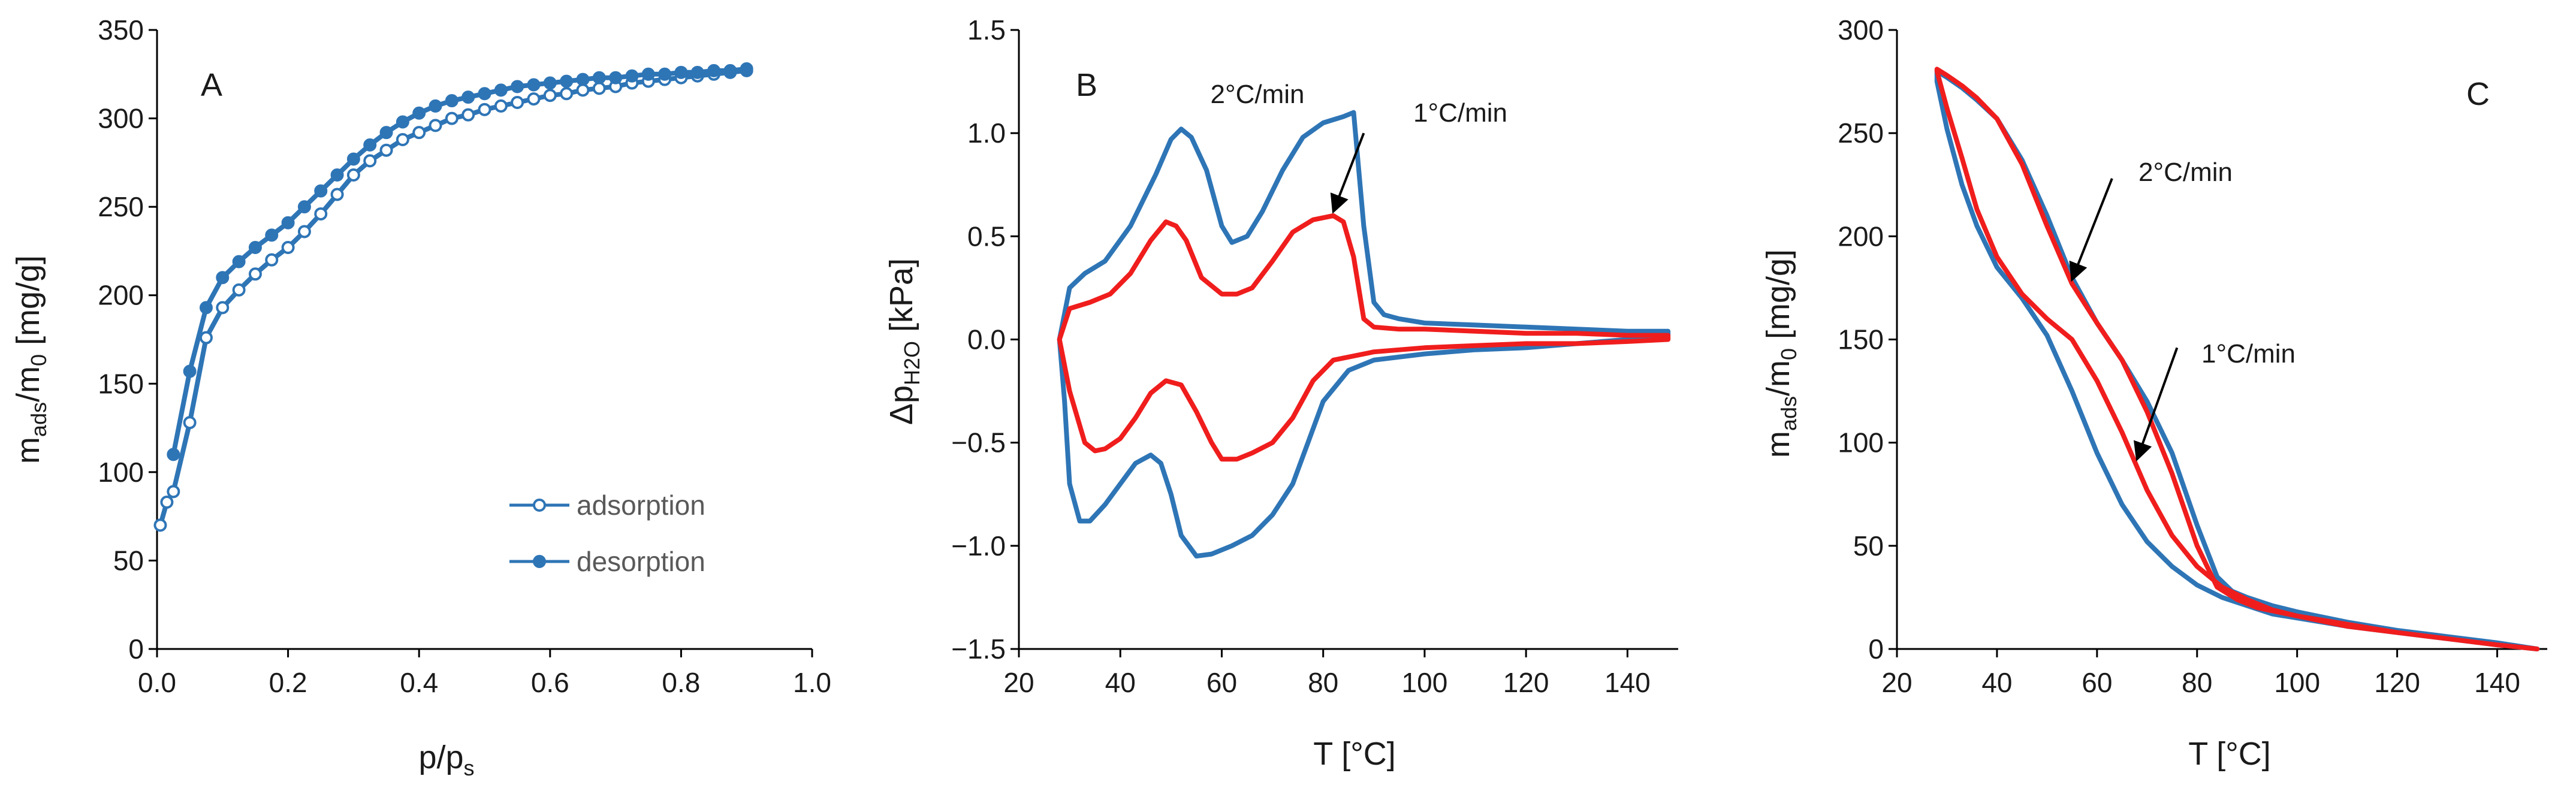  Describe the element at coordinates (1364, 338) in the screenshot. I see `panel-b-series-1-c-min` at that location.